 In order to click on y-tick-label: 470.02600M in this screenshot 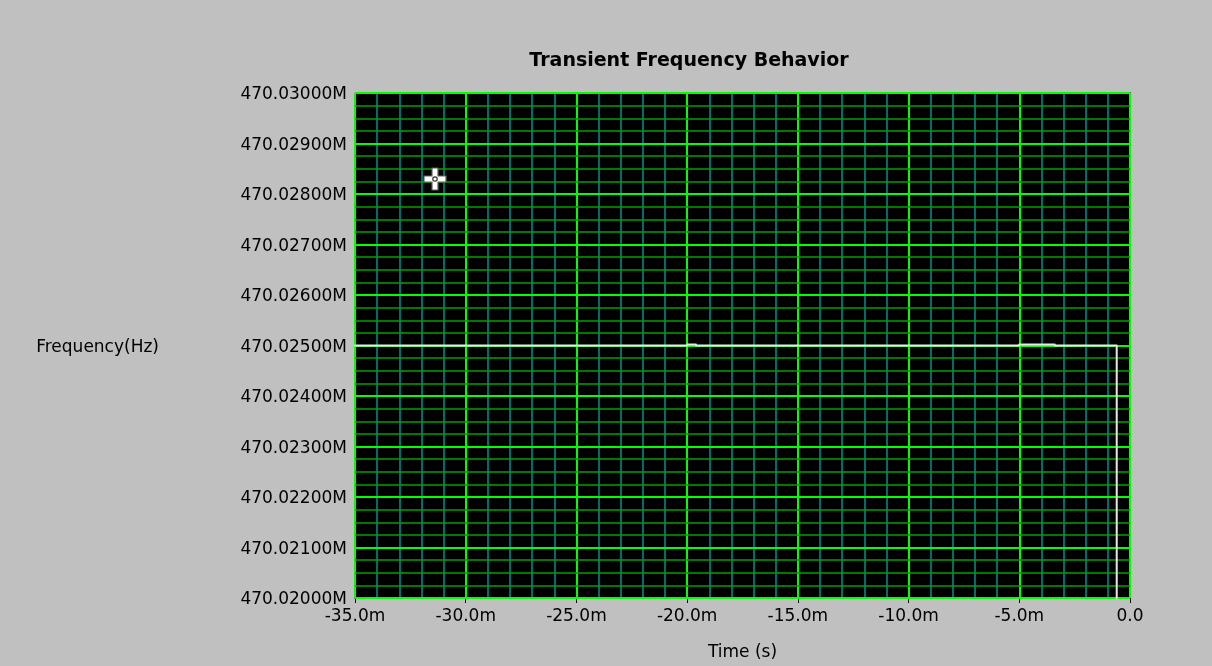, I will do `click(293, 295)`.